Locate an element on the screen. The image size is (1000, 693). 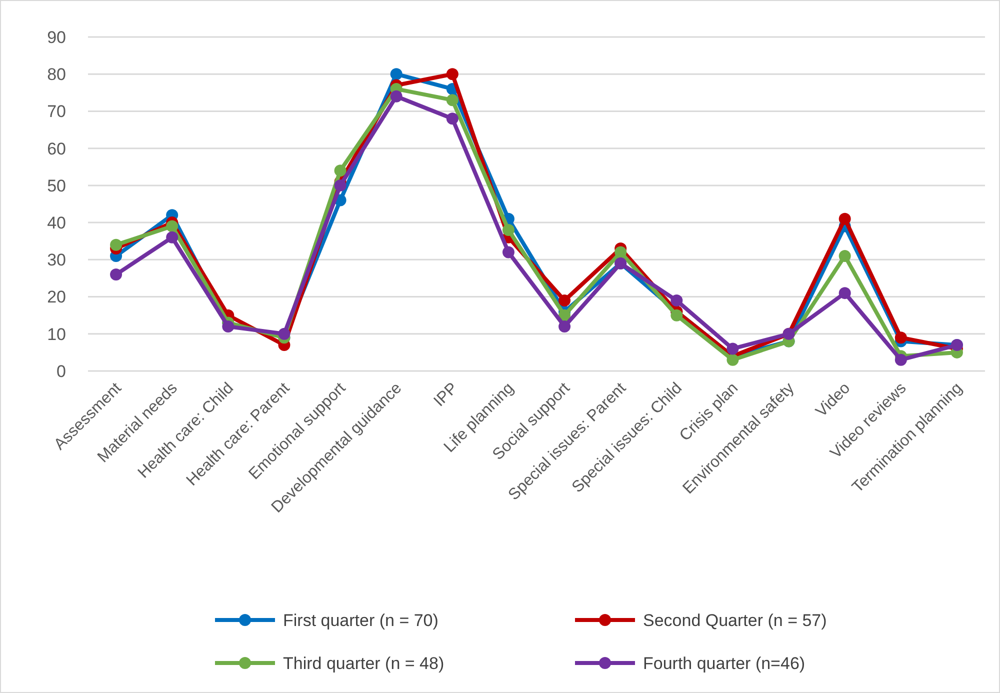
y-tick-label: 90 is located at coordinates (56, 37).